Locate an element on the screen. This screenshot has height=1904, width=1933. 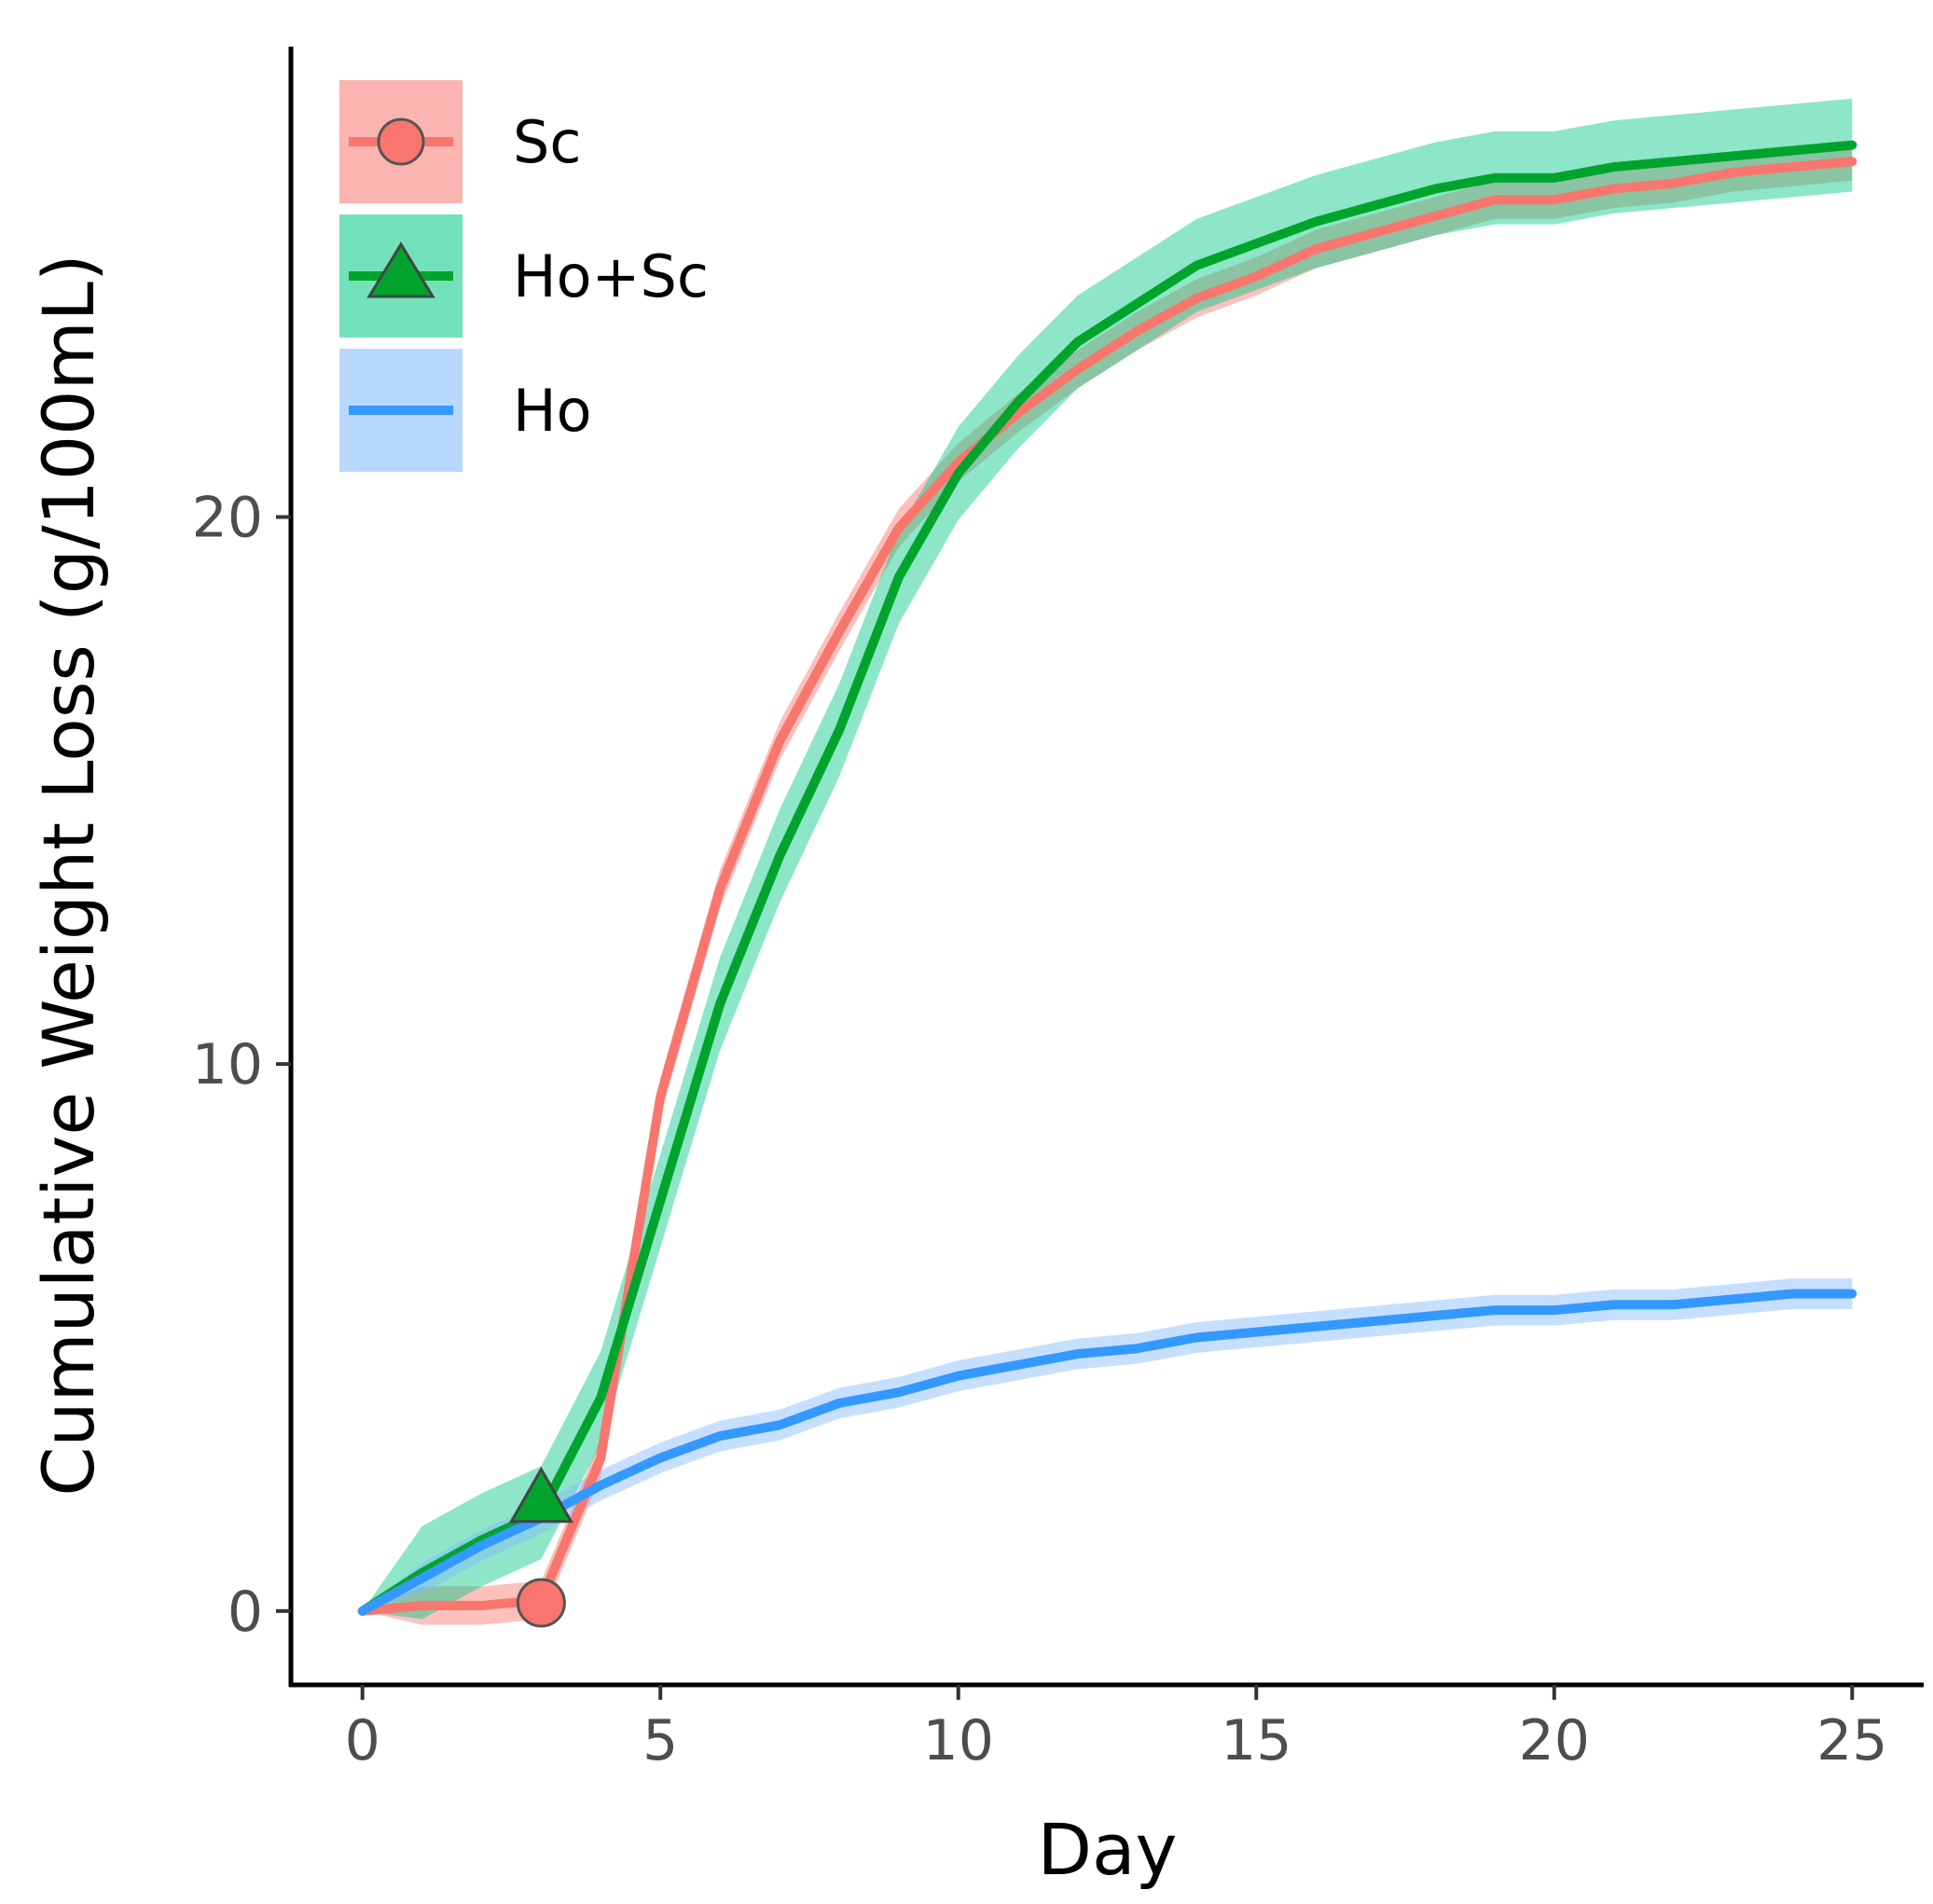
legend-item-sc: Sc is located at coordinates (460, 141).